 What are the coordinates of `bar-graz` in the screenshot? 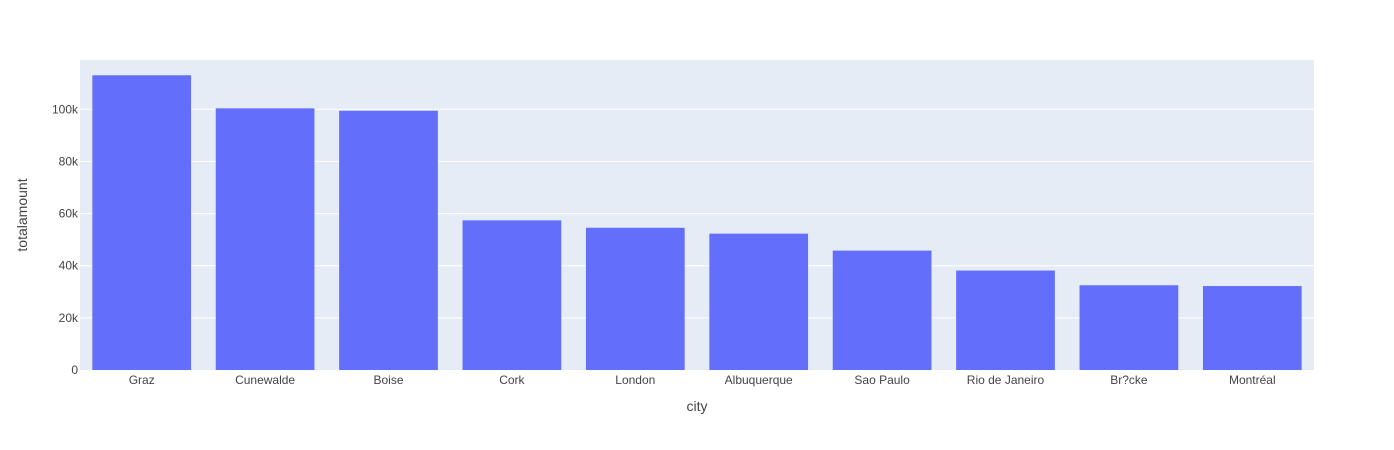 It's located at (142, 222).